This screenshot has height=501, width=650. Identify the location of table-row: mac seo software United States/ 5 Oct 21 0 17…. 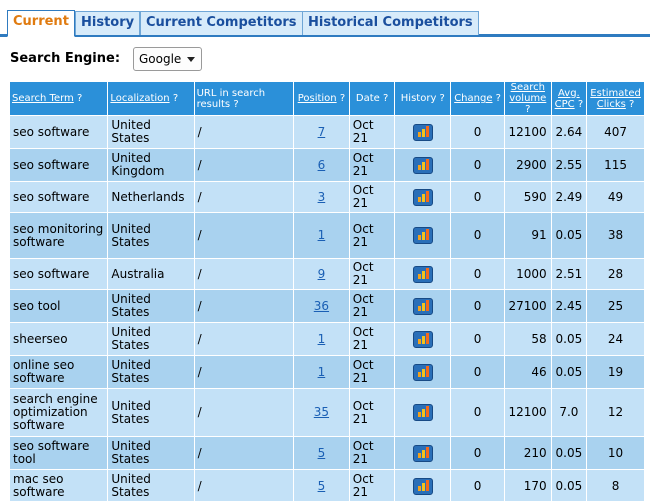
(326, 485).